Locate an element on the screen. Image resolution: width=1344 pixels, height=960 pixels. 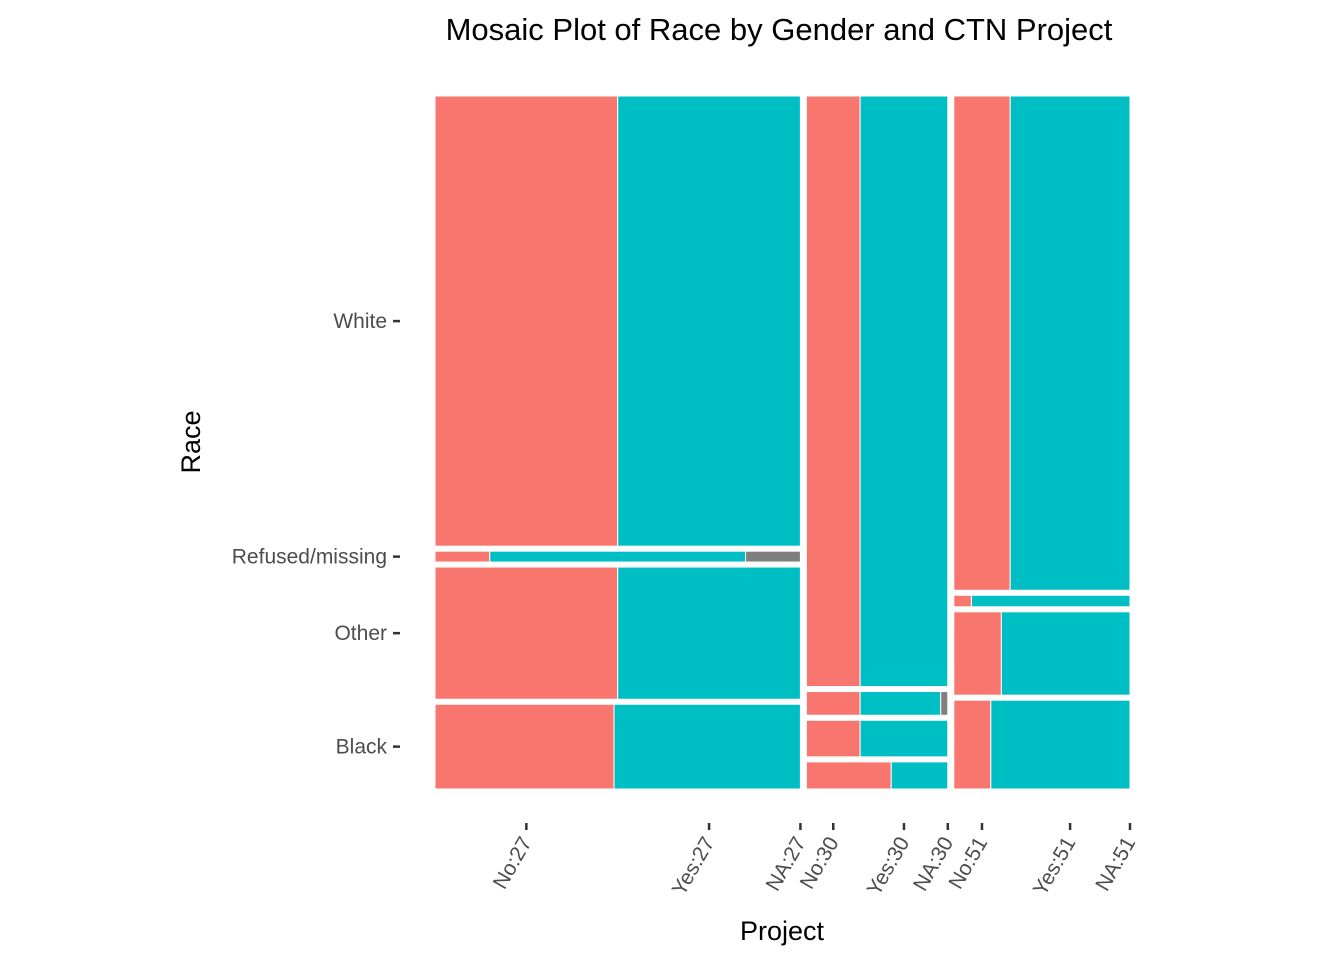
tile-27-refused-missing-female is located at coordinates (618, 556).